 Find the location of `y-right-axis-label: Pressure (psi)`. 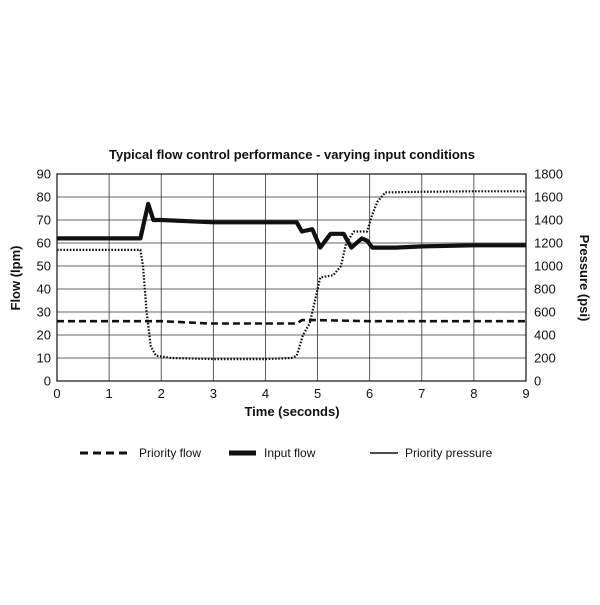

y-right-axis-label: Pressure (psi) is located at coordinates (584, 278).